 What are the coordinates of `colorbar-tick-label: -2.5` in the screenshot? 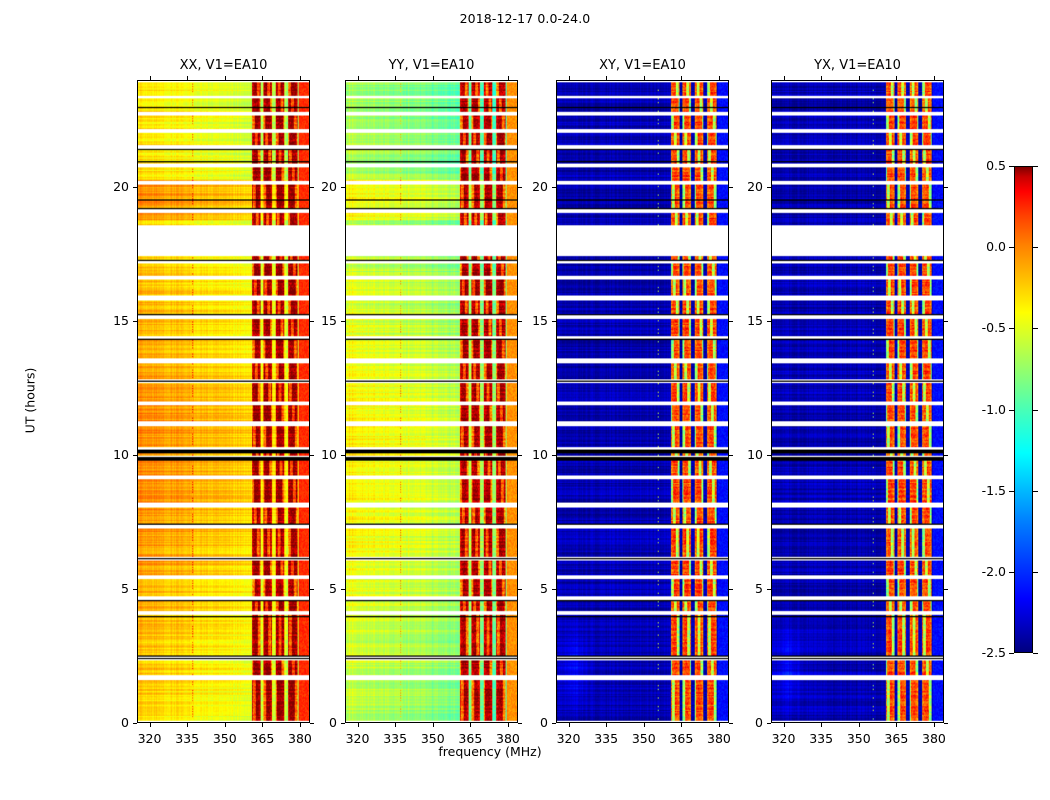 It's located at (993, 652).